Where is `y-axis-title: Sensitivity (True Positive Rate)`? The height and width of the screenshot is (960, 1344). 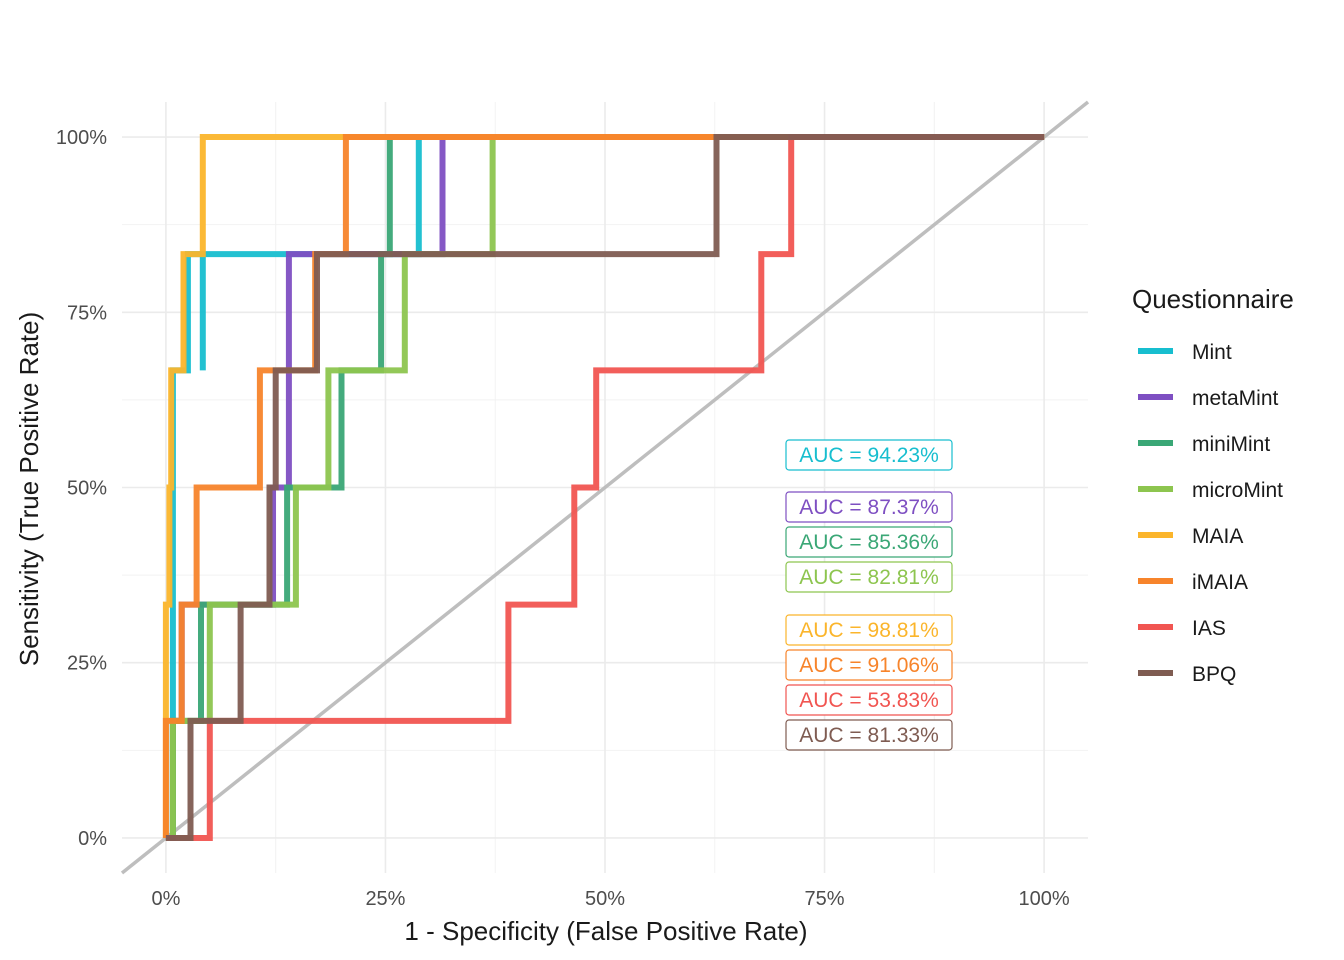 y-axis-title: Sensitivity (True Positive Rate) is located at coordinates (29, 489).